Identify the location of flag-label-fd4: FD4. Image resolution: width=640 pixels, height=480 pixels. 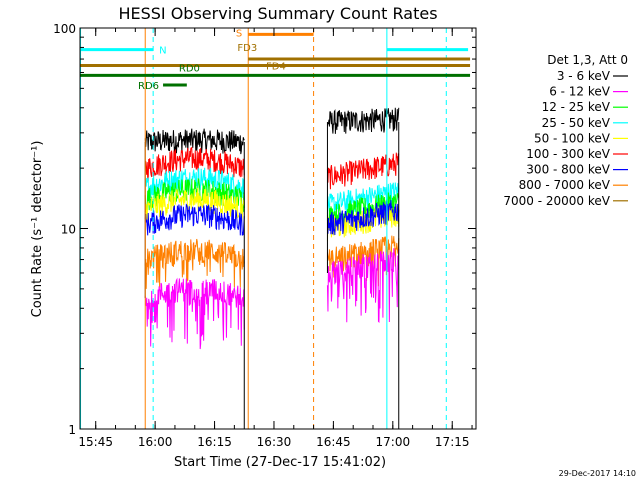
(276, 67).